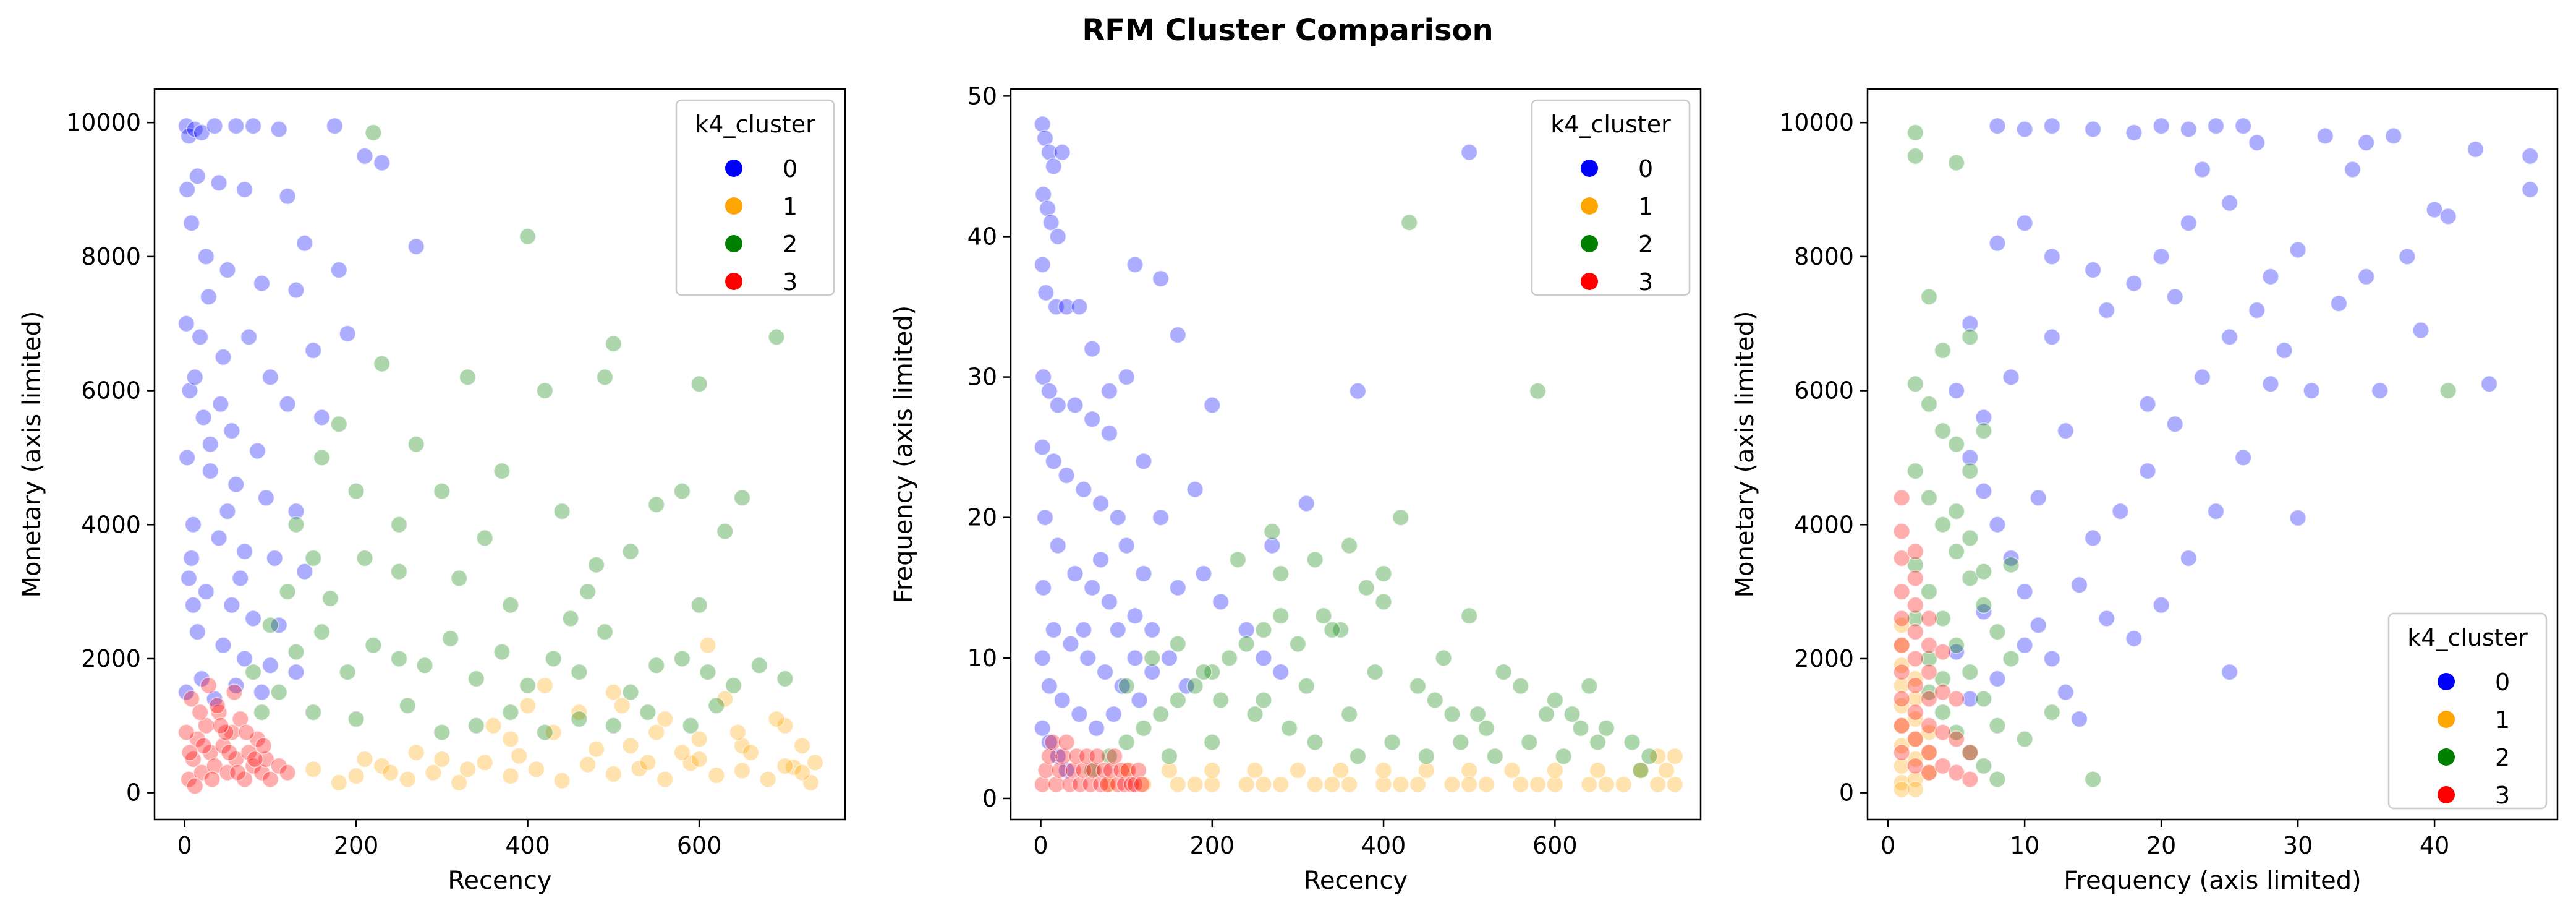  What do you see at coordinates (1383, 845) in the screenshot?
I see `x-tick-label: 400` at bounding box center [1383, 845].